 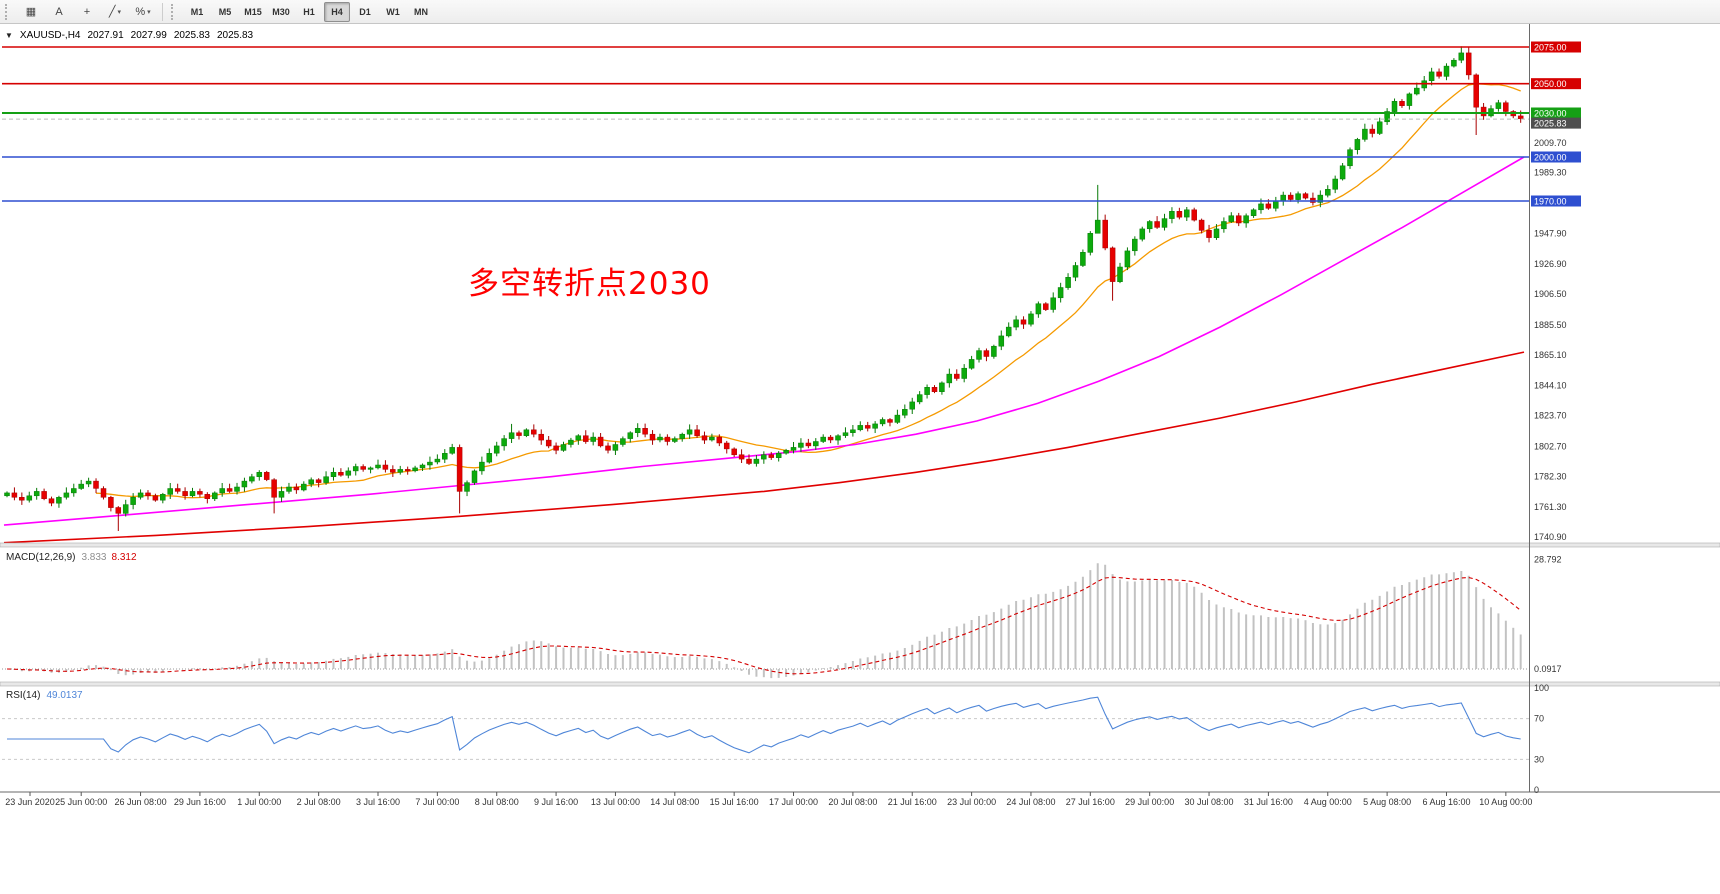 What do you see at coordinates (259, 802) in the screenshot?
I see `date-label: 1 Jul 00:00` at bounding box center [259, 802].